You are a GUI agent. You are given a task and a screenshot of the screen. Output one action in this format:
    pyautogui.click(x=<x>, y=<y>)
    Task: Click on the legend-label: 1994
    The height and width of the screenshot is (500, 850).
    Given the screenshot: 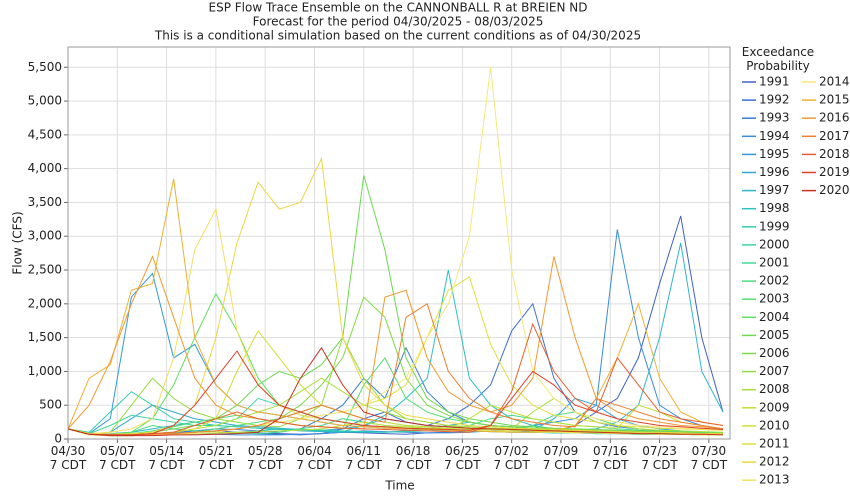 What is the action you would take?
    pyautogui.click(x=774, y=136)
    